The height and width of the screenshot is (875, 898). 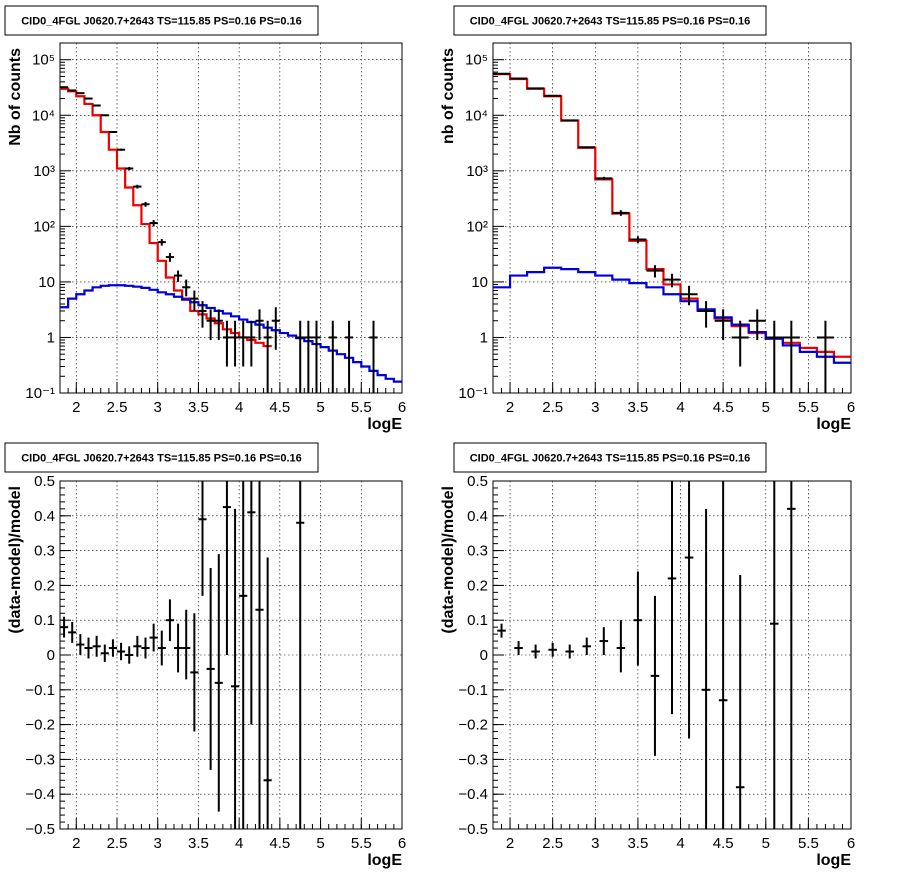 What do you see at coordinates (448, 96) in the screenshot?
I see `y-axis-title: nb of counts` at bounding box center [448, 96].